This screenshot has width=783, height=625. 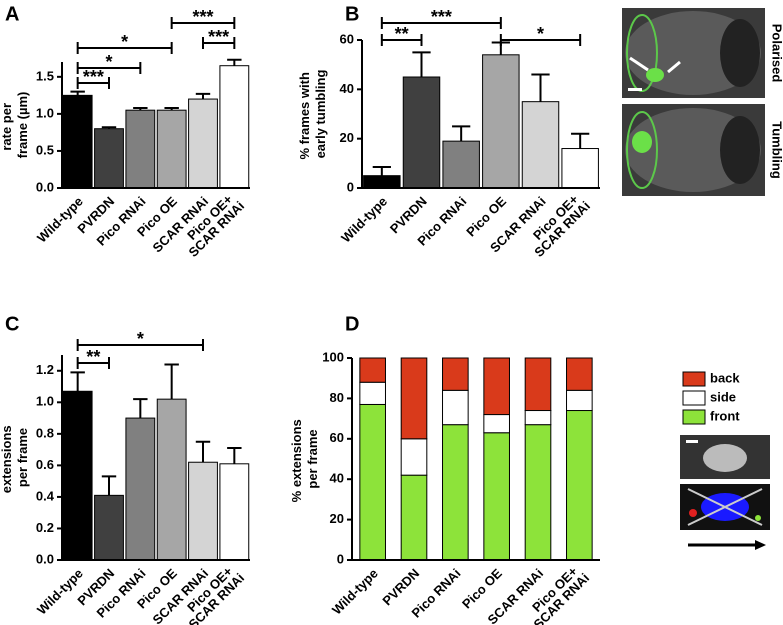 I want to click on panel-label: A, so click(x=12, y=14).